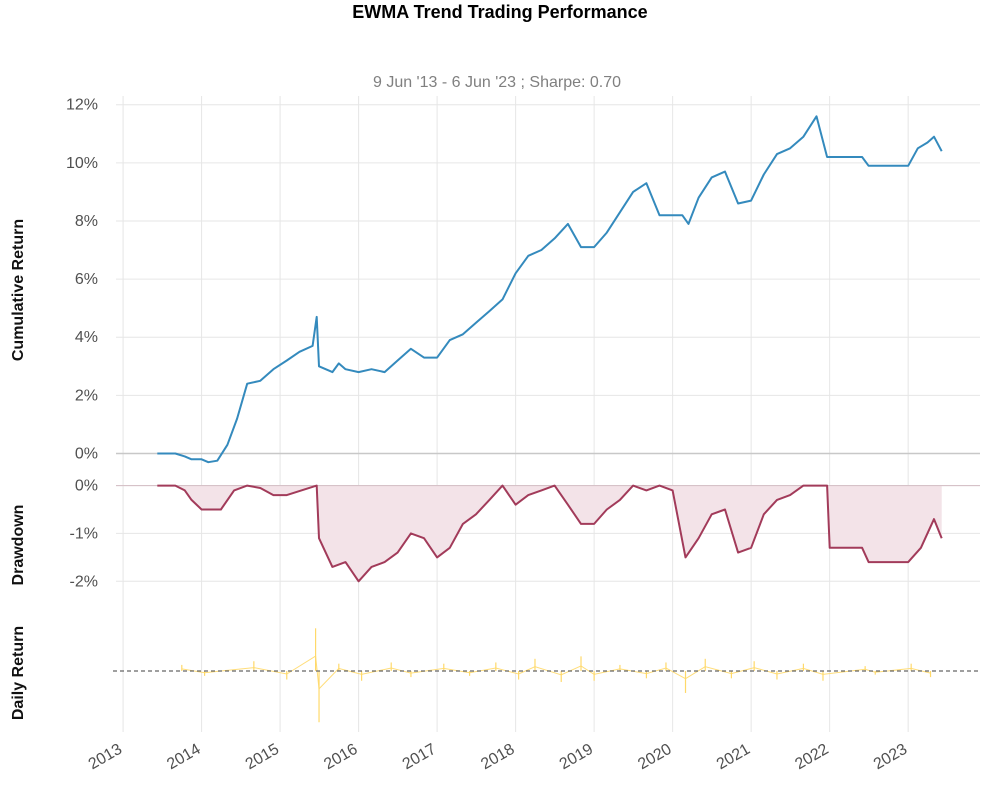 This screenshot has height=800, width=1000. I want to click on cumulative-return-axis-label: Cumulative Return, so click(18, 290).